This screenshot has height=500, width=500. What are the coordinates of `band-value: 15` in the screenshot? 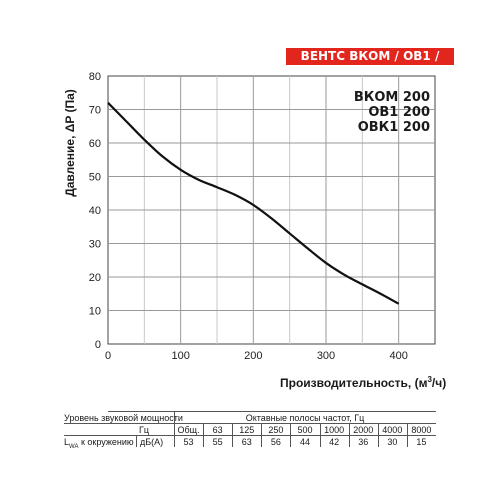 It's located at (421, 442).